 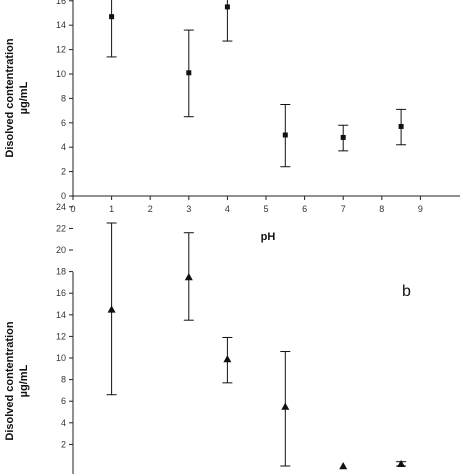 I want to click on panel-a-y-tick-label: 0, so click(x=63, y=196).